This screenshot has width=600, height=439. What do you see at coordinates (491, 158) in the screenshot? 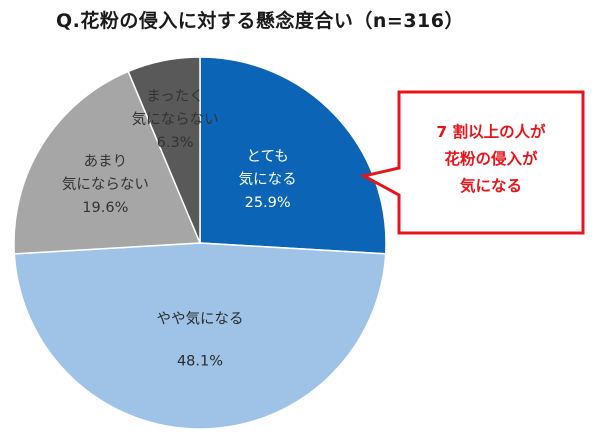
I see `callout-line: 花粉の侵入が` at bounding box center [491, 158].